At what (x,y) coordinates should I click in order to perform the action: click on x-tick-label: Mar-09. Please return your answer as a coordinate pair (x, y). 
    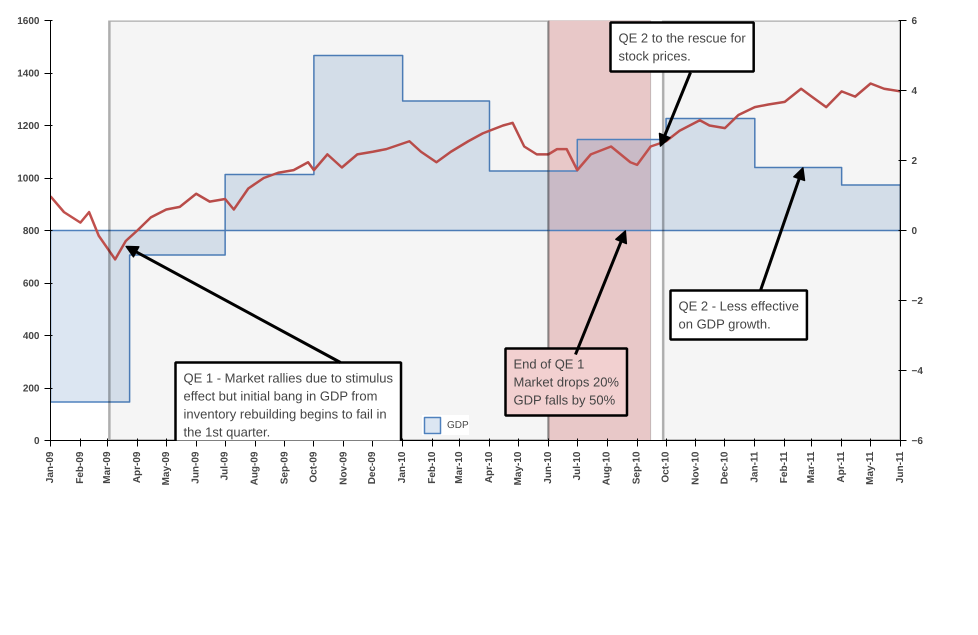
    Looking at the image, I should click on (107, 467).